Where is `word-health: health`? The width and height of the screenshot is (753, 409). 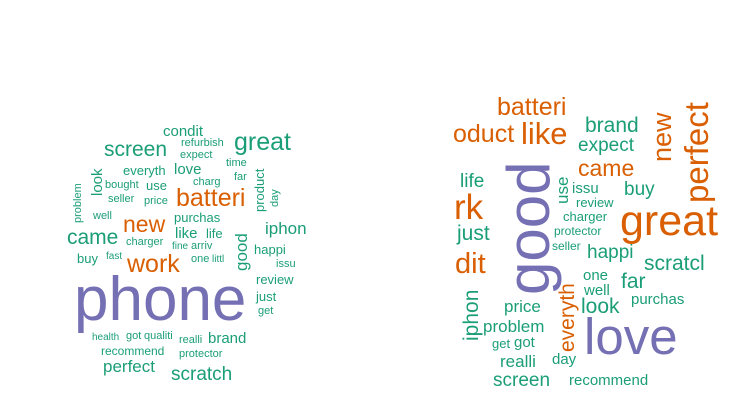 word-health: health is located at coordinates (106, 337).